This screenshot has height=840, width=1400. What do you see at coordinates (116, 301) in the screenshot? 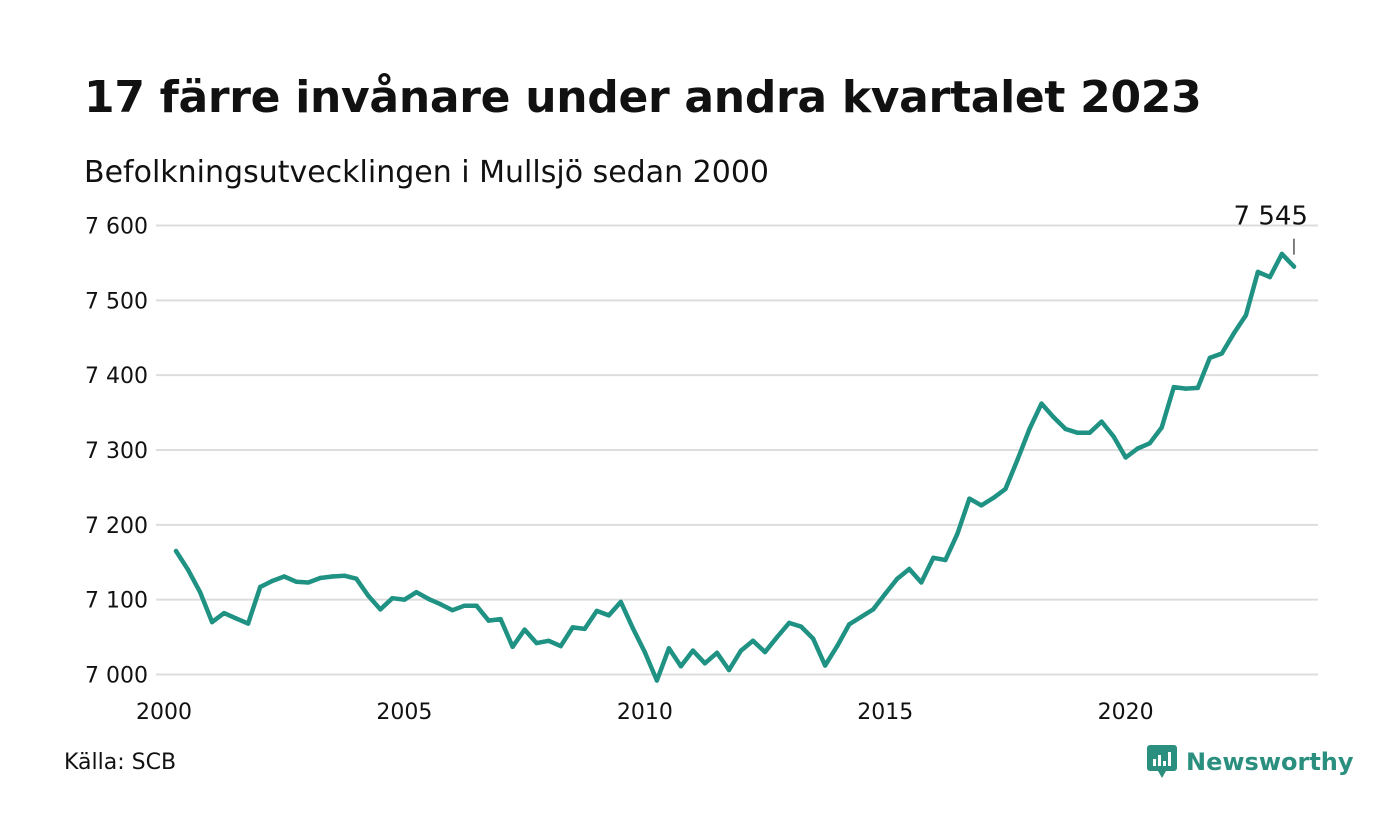
I see `y-tick-label: 7 500` at bounding box center [116, 301].